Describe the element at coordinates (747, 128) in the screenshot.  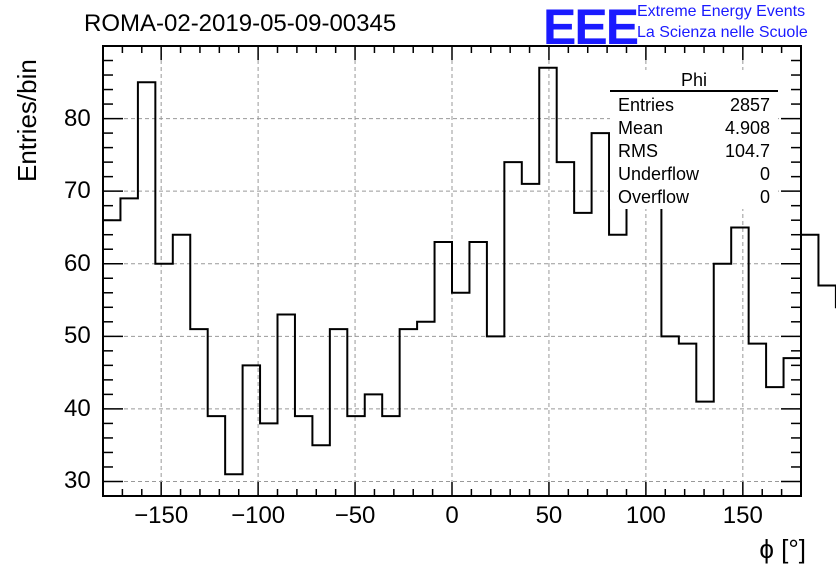
I see `stats-value: 4.908` at that location.